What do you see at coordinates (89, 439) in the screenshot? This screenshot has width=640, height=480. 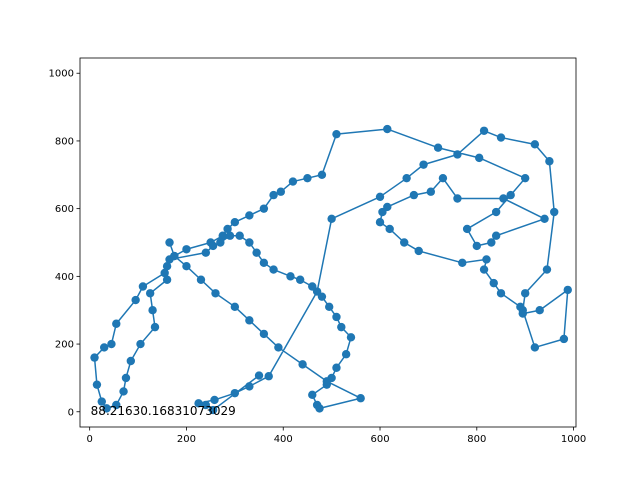 I see `x-tick-label: 0` at bounding box center [89, 439].